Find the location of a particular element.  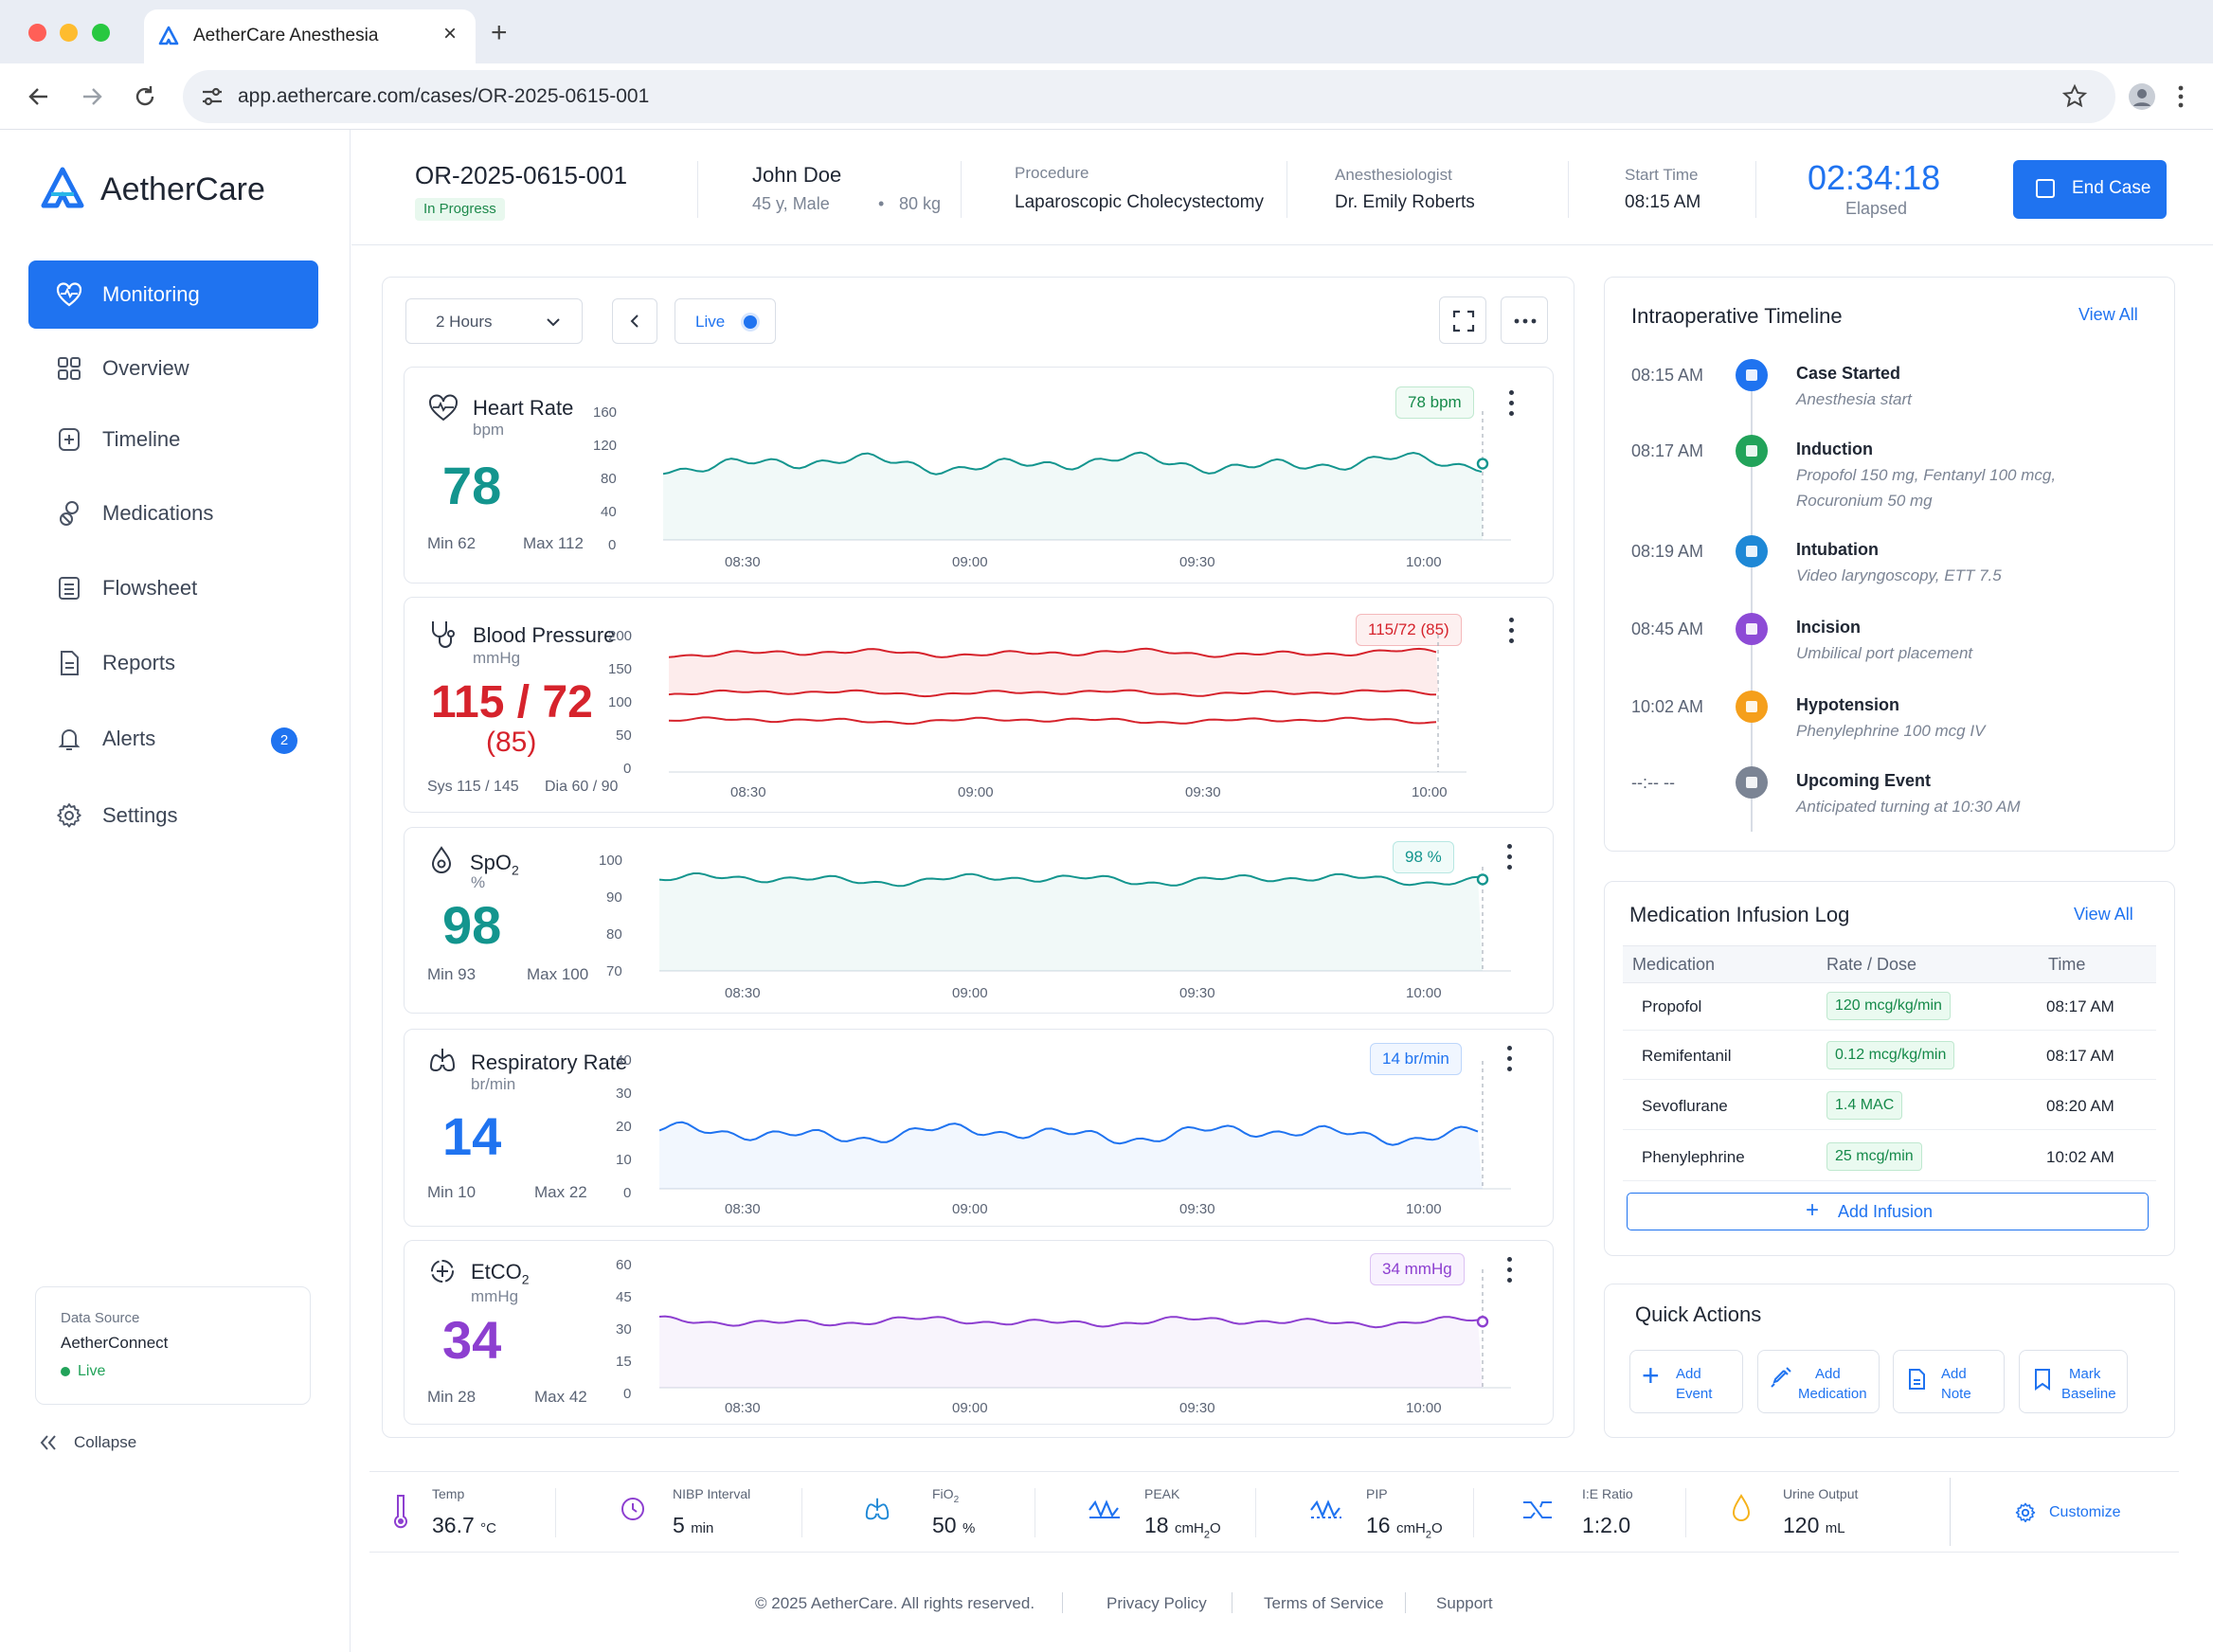

vital-max: Max 112 is located at coordinates (553, 543).